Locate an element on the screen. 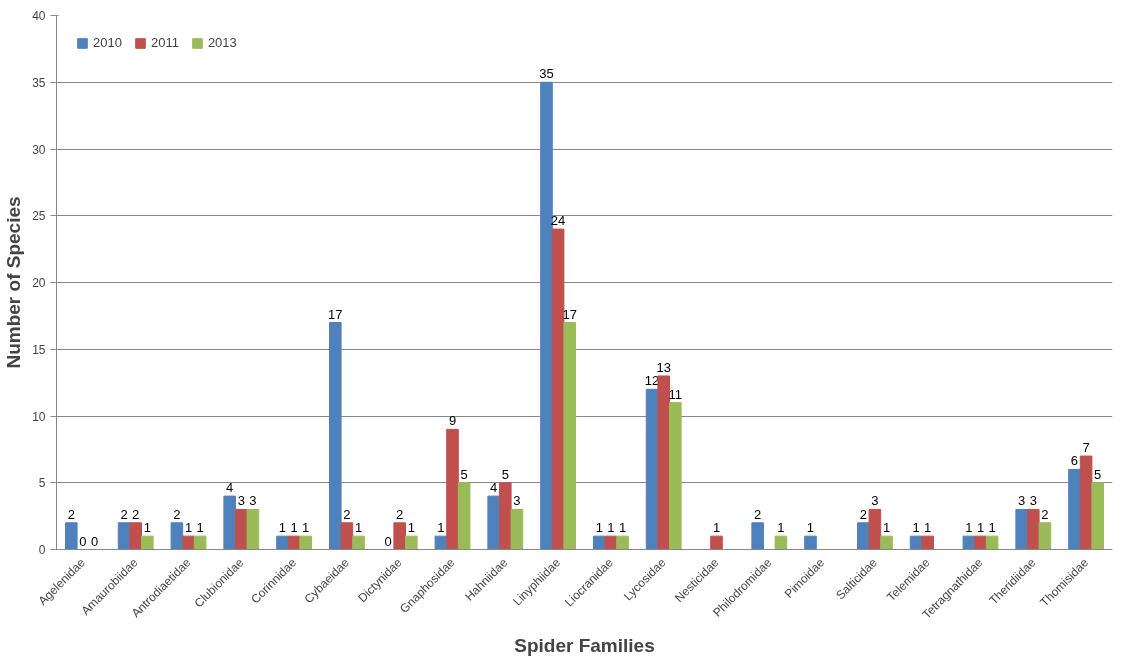 The height and width of the screenshot is (658, 1122). data-label: 6 is located at coordinates (1074, 461).